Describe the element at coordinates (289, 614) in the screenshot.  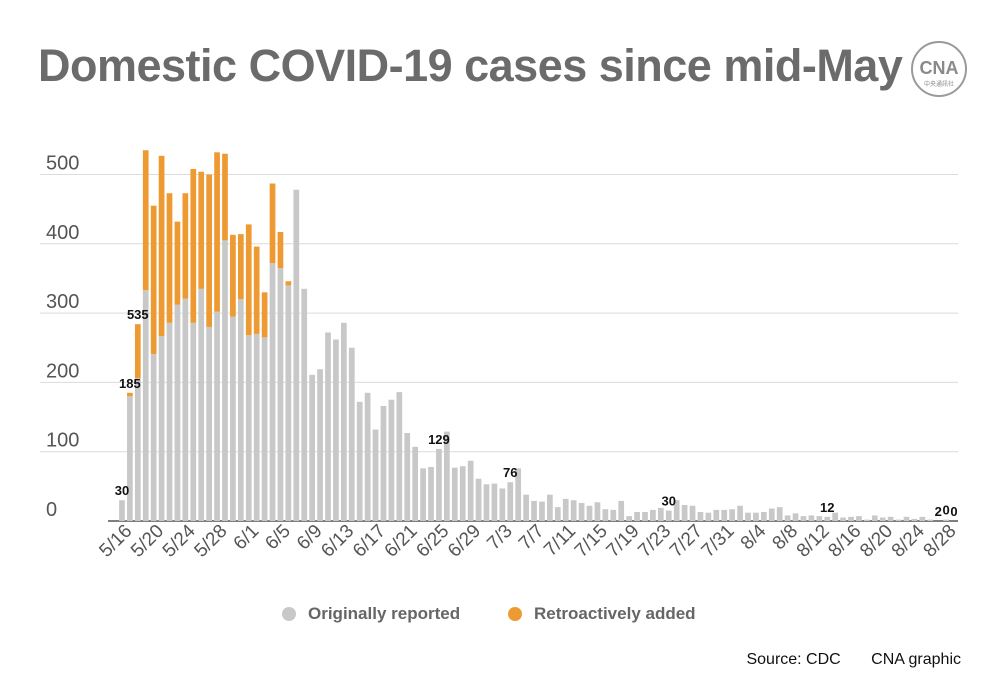
I see `legend-swatch-originally-reported` at that location.